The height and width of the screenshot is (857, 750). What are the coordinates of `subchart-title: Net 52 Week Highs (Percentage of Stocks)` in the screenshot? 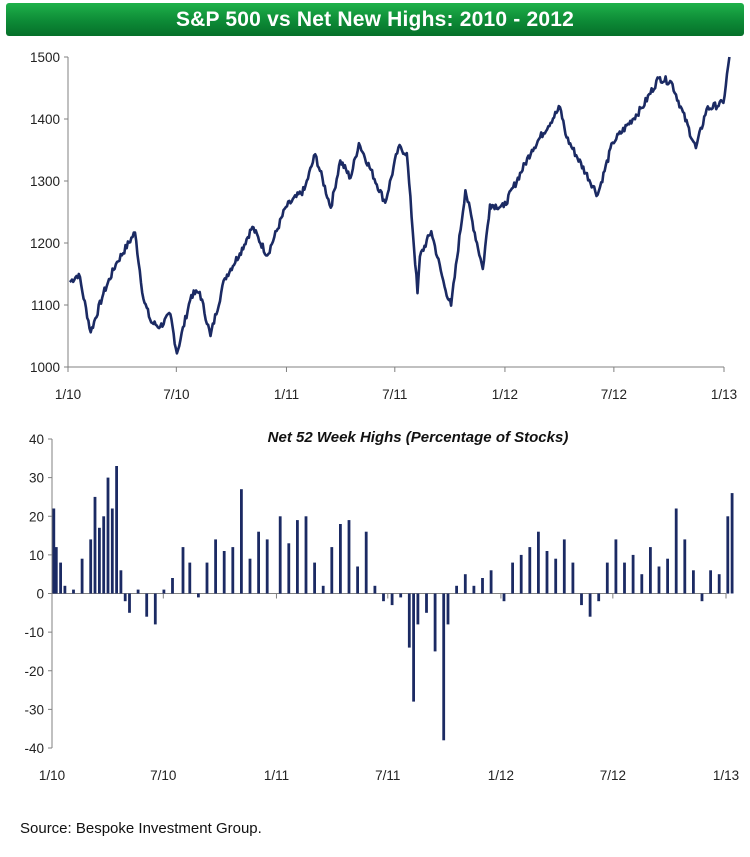 It's located at (418, 437).